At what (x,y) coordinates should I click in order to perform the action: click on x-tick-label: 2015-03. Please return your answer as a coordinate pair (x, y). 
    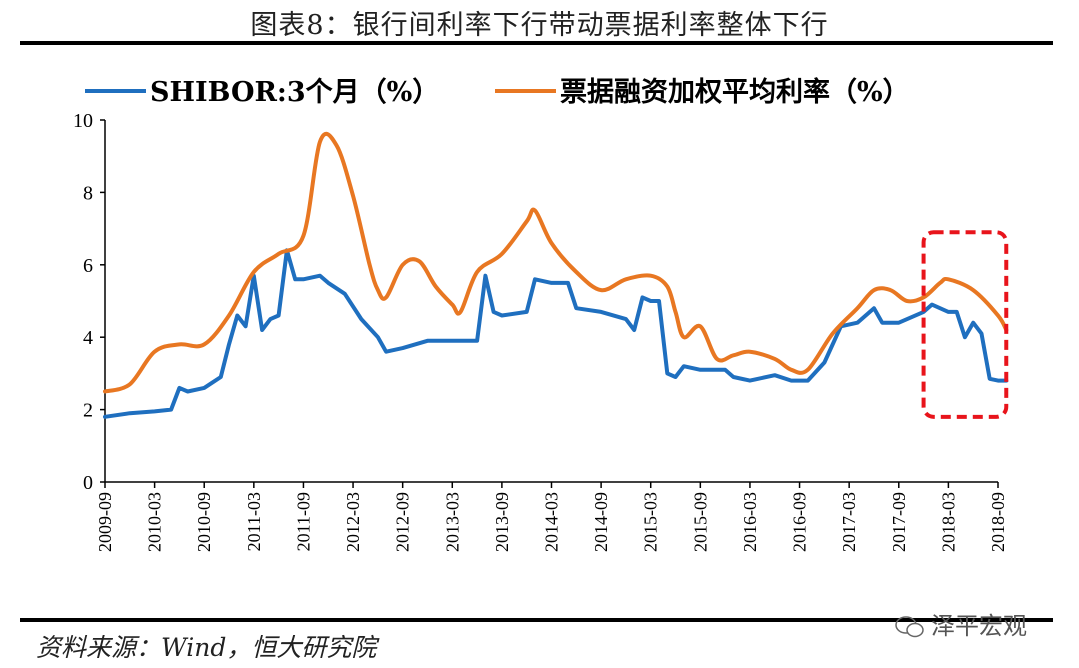
    Looking at the image, I should click on (651, 522).